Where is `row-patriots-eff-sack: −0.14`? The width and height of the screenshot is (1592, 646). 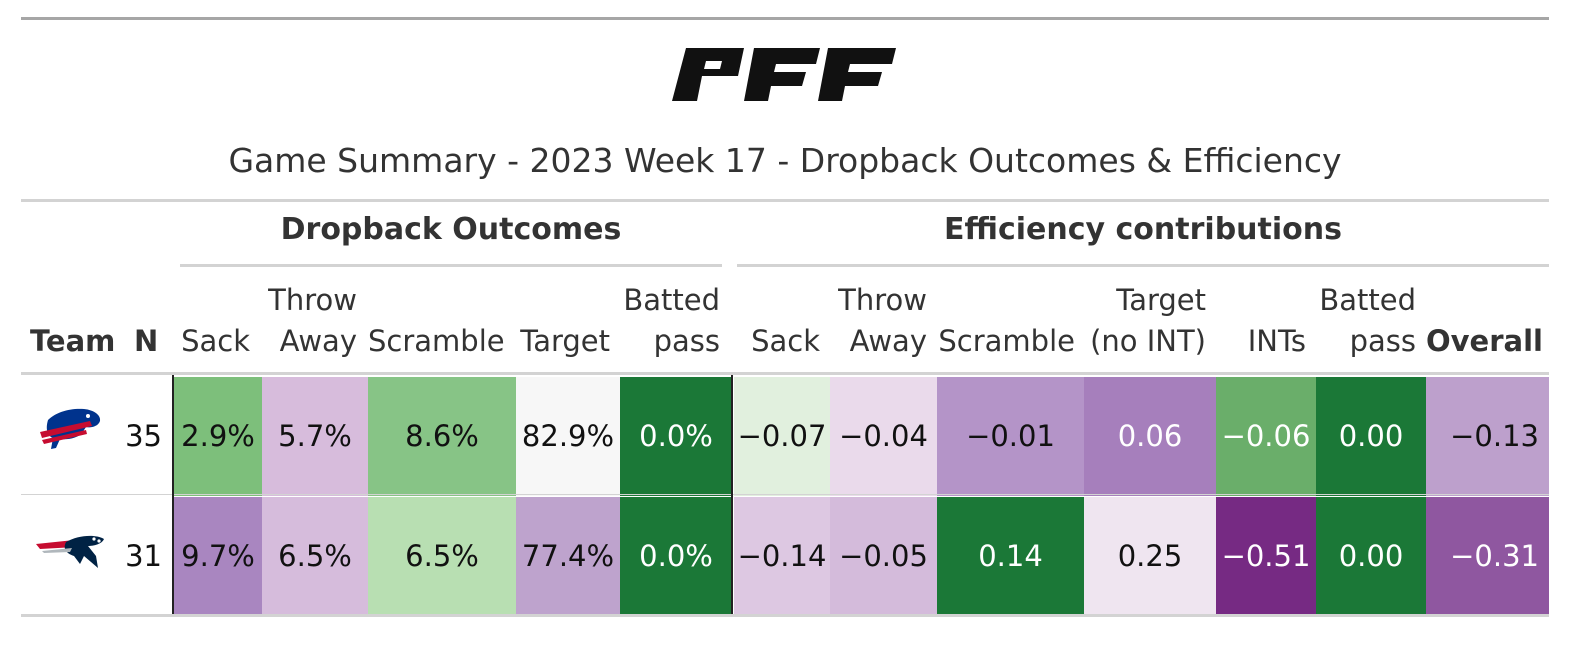
row-patriots-eff-sack: −0.14 is located at coordinates (782, 556).